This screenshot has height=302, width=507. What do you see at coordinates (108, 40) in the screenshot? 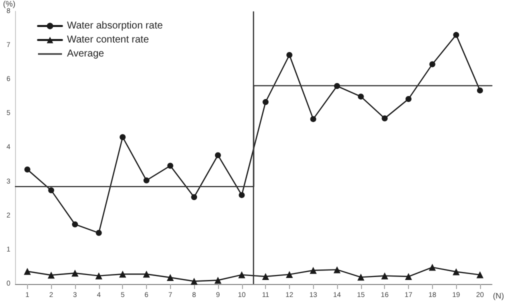
I see `legend-label: Water content rate` at bounding box center [108, 40].